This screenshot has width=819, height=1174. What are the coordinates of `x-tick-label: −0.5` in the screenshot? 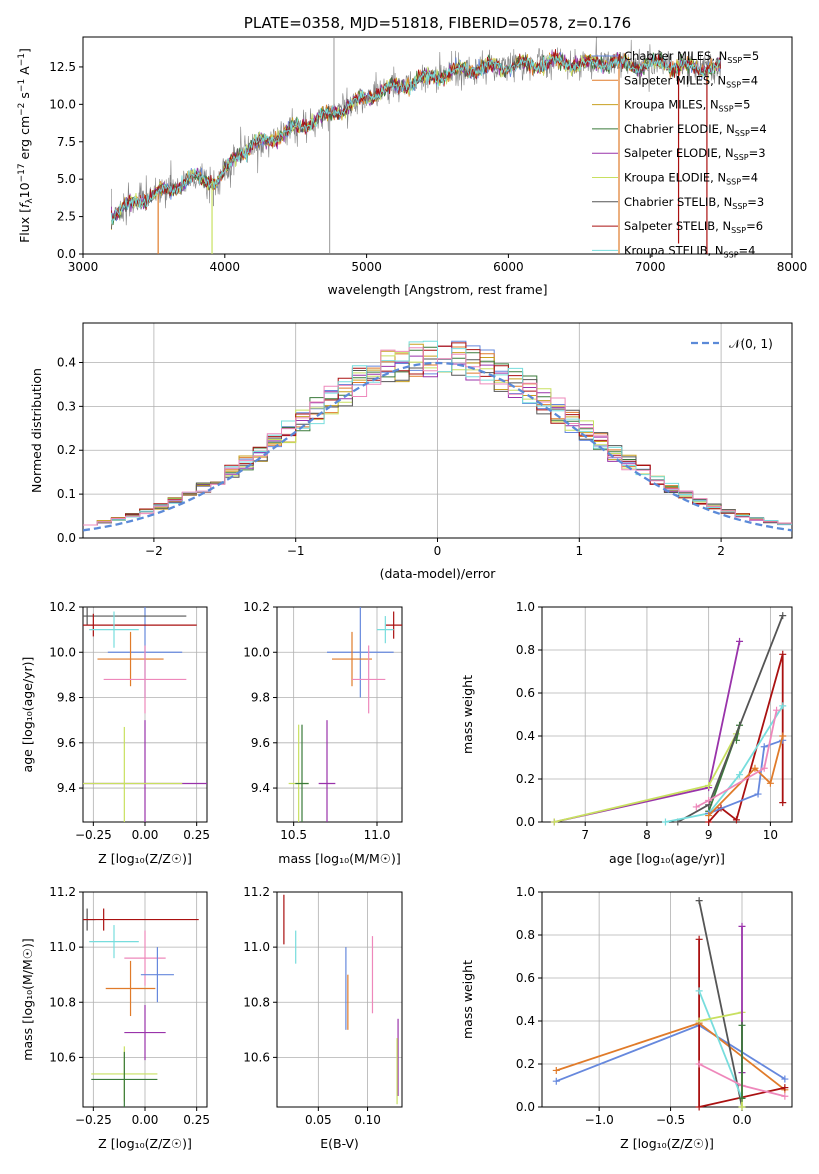 It's located at (670, 1120).